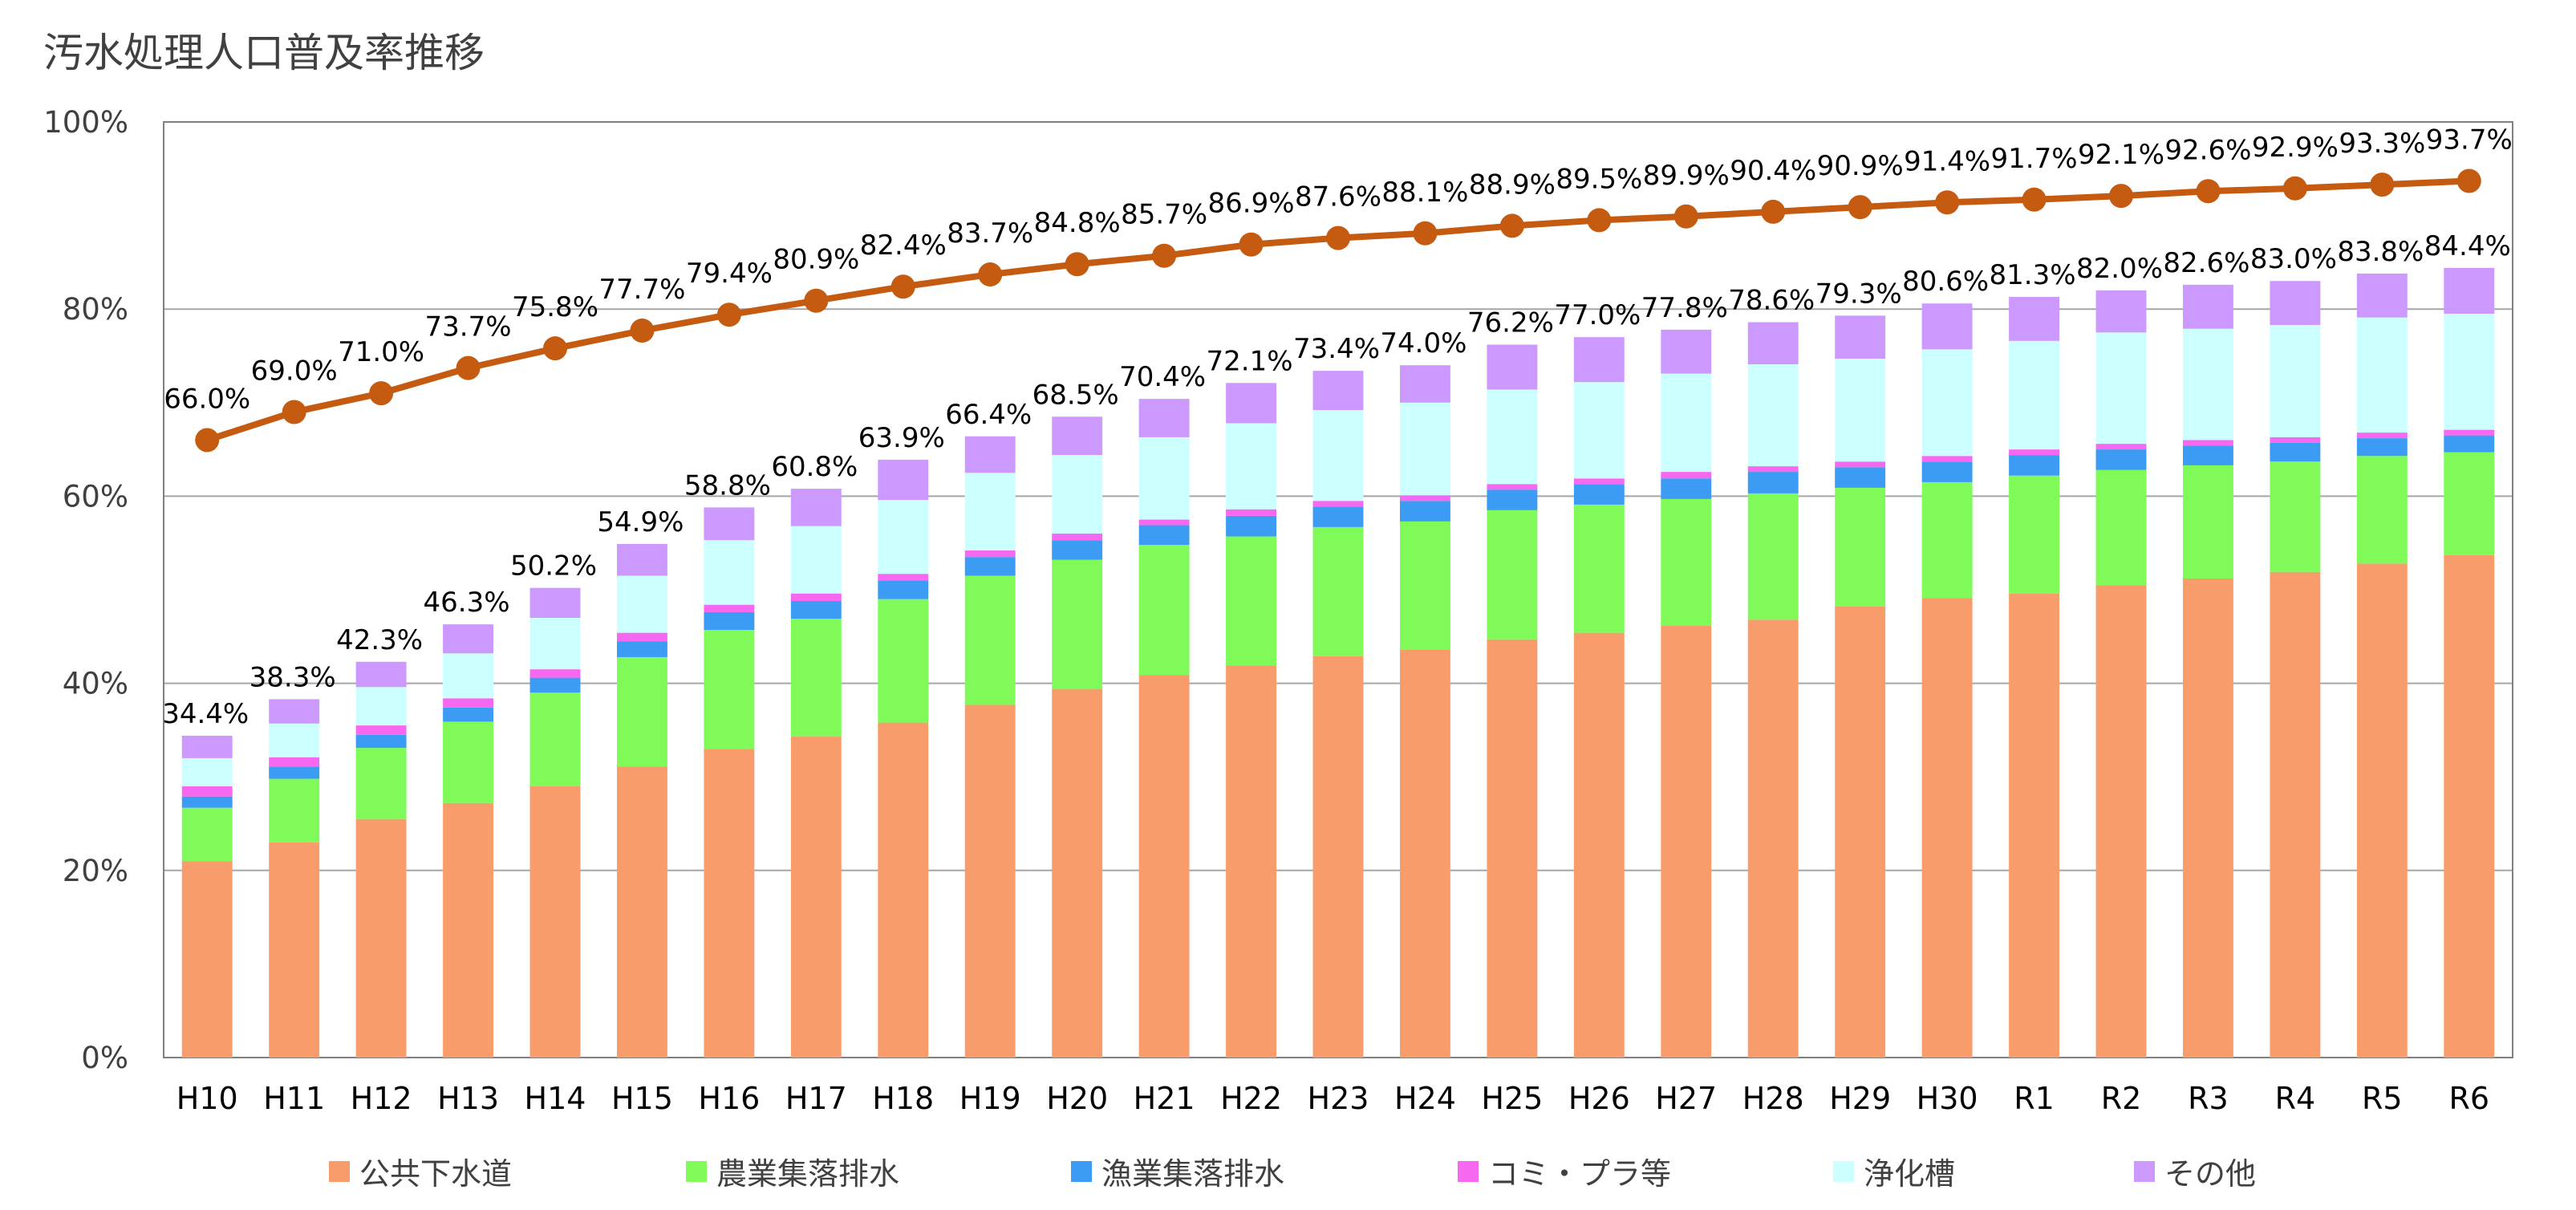 This screenshot has height=1210, width=2576. I want to click on bar-total-label: 46.3%, so click(467, 603).